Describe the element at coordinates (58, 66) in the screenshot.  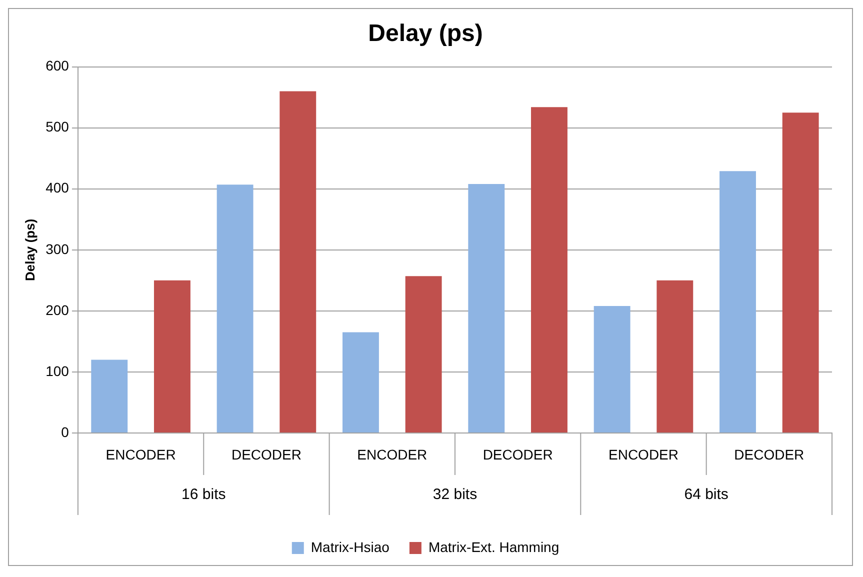
I see `y-tick-label: 600` at that location.